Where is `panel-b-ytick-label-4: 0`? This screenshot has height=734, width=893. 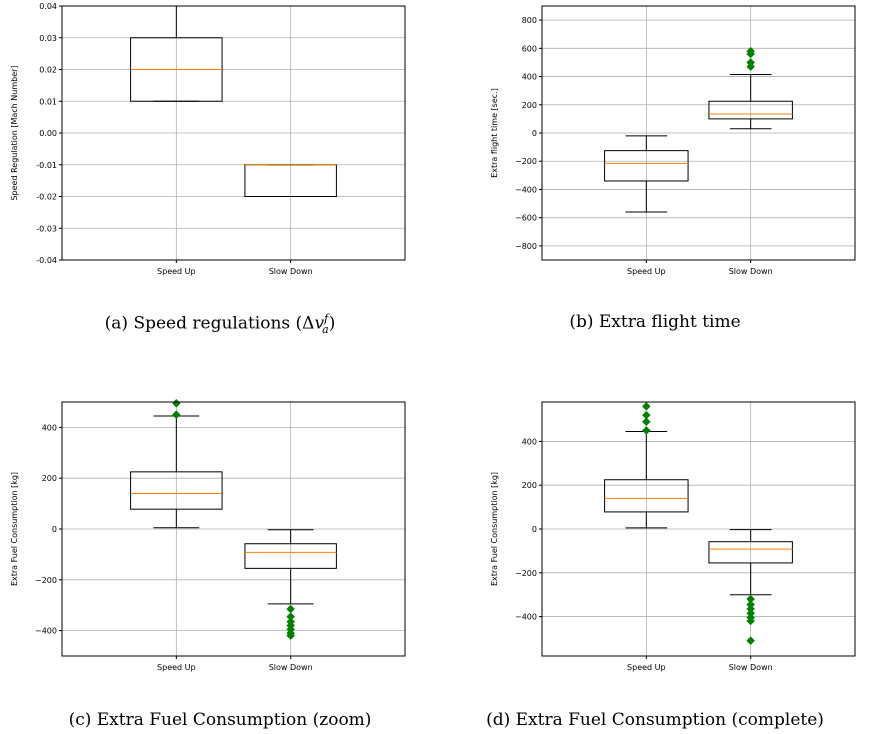
panel-b-ytick-label-4: 0 is located at coordinates (534, 133).